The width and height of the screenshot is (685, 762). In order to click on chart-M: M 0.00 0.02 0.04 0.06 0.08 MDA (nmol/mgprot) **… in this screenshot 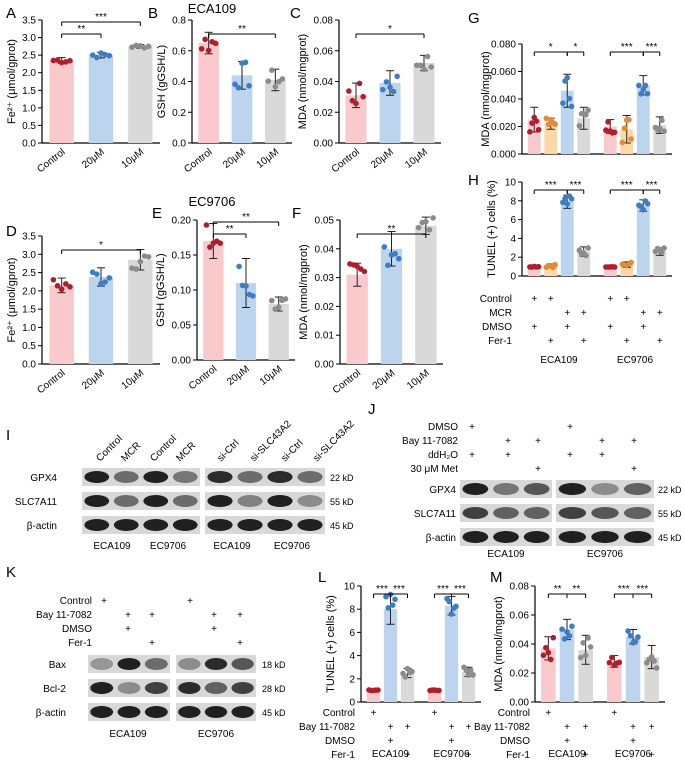, I will do `click(577, 639)`.